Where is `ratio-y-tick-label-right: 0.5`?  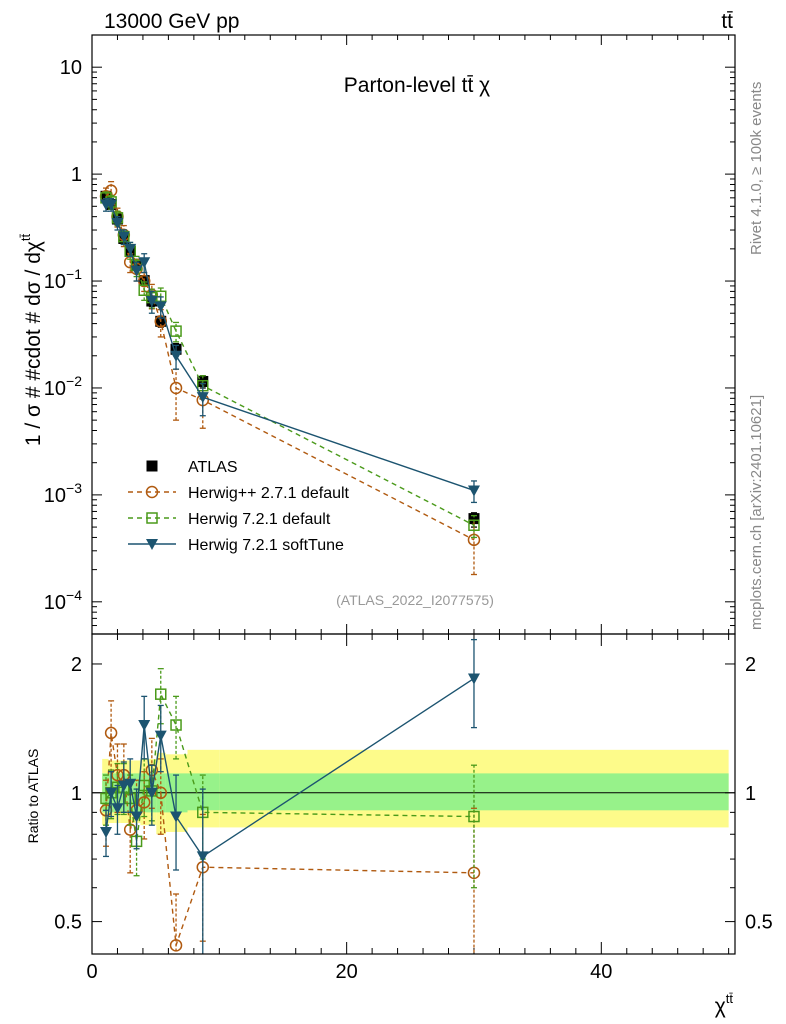
ratio-y-tick-label-right: 0.5 is located at coordinates (759, 923).